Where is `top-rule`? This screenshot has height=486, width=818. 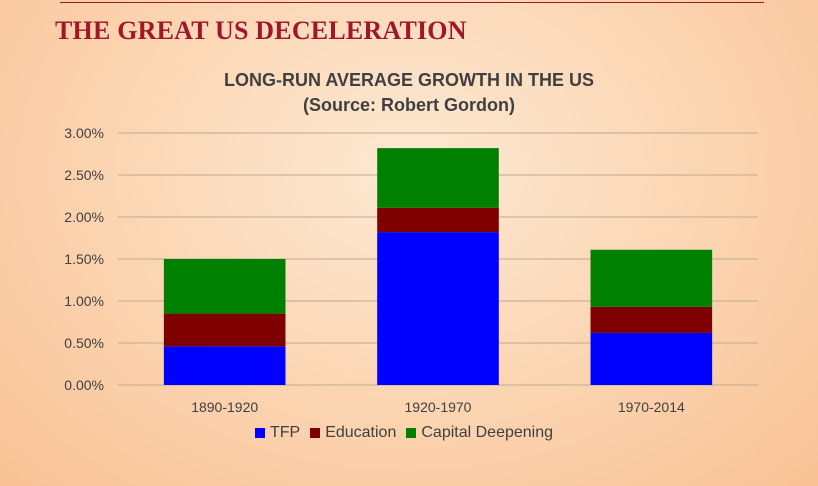
top-rule is located at coordinates (412, 2).